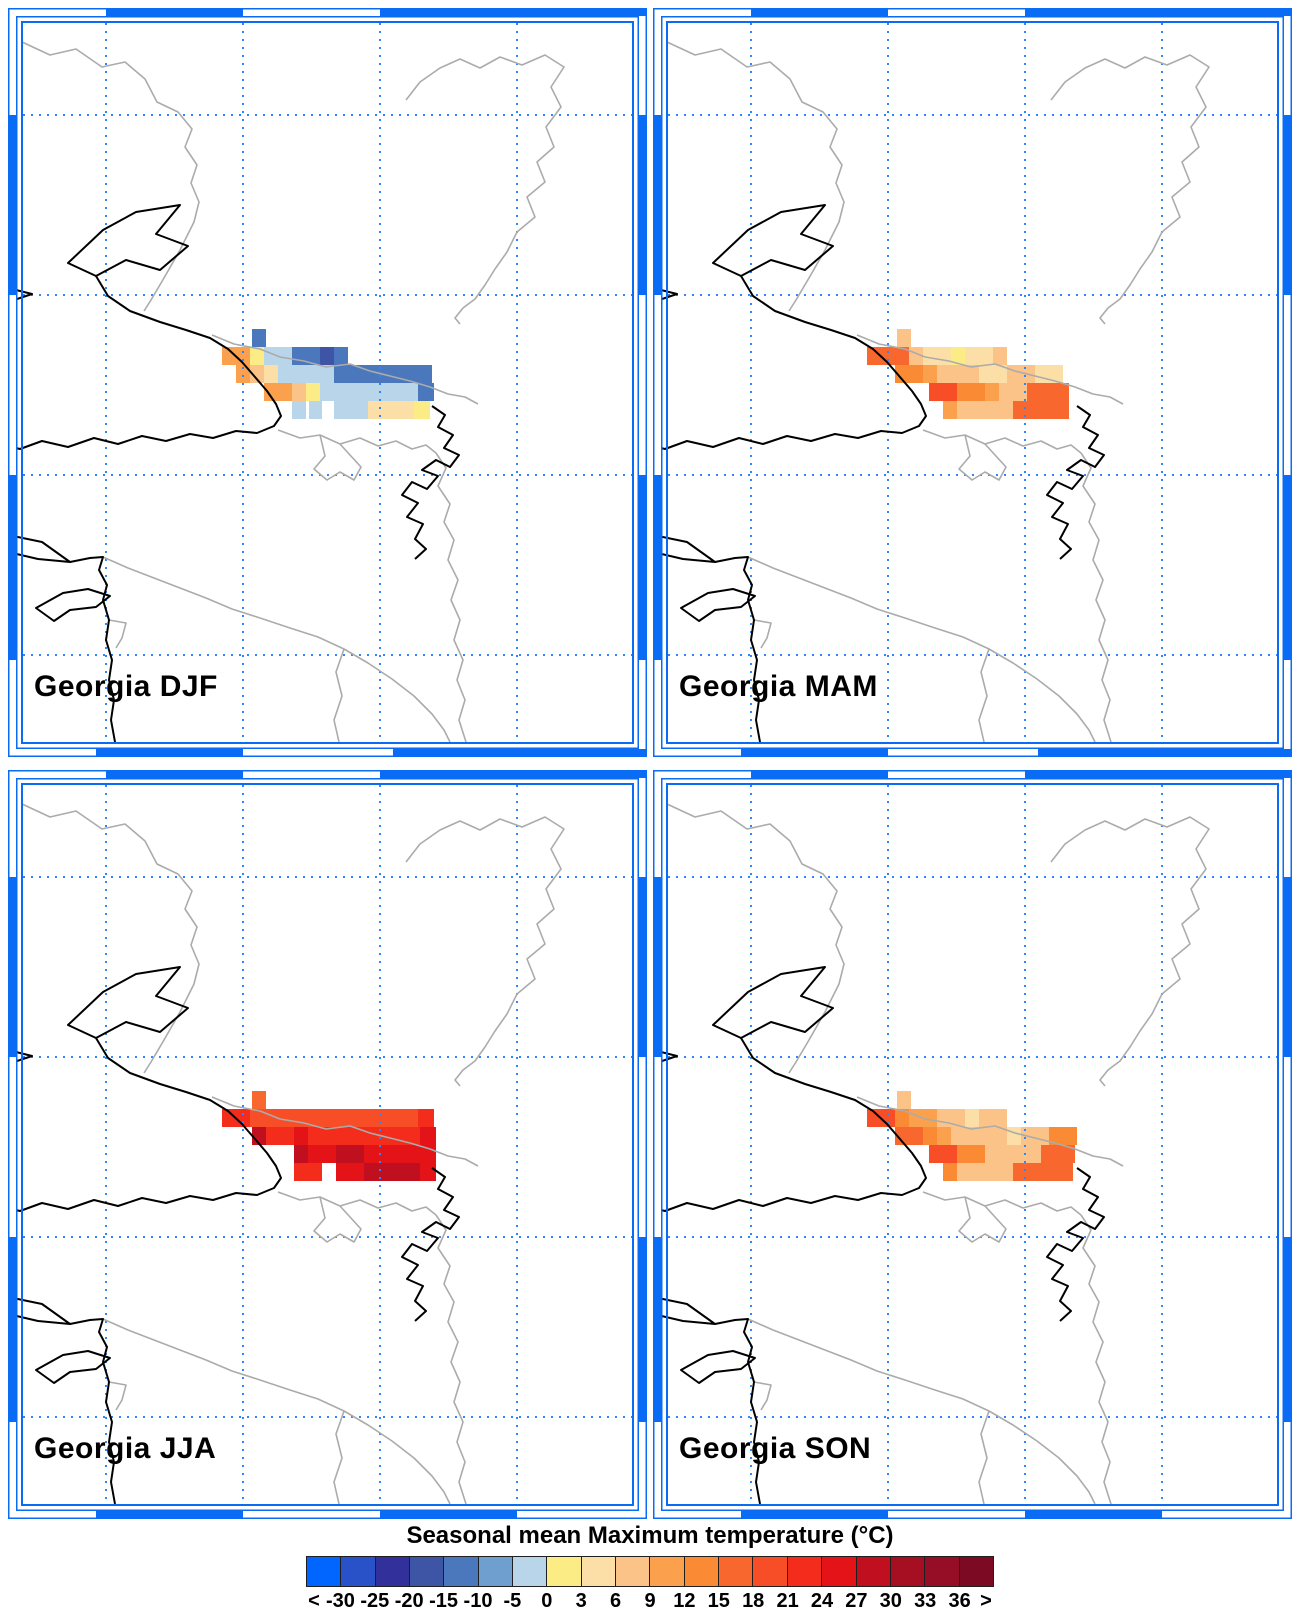  Describe the element at coordinates (375, 1601) in the screenshot. I see `colorbar-tick: -25` at that location.